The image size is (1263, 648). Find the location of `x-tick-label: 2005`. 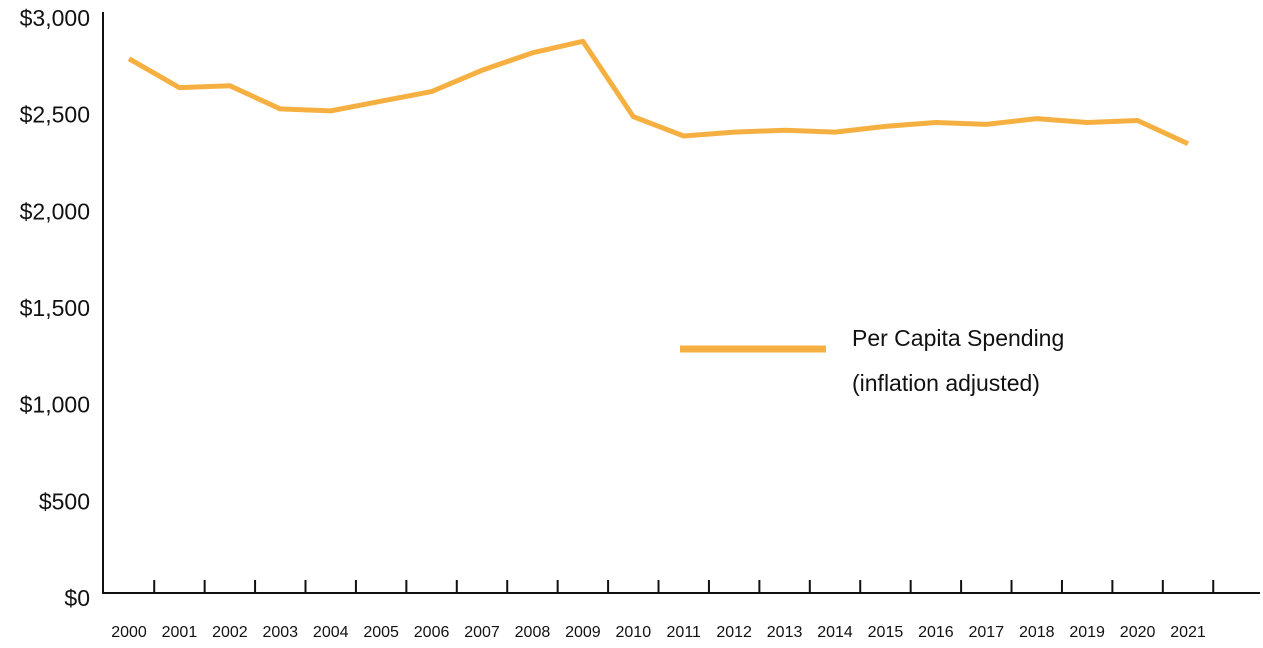

x-tick-label: 2005 is located at coordinates (381, 632).